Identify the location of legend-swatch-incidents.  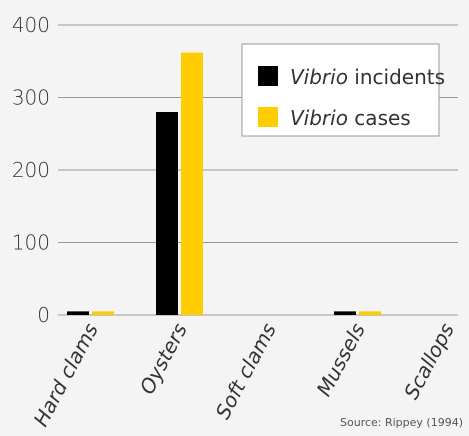
(268, 76).